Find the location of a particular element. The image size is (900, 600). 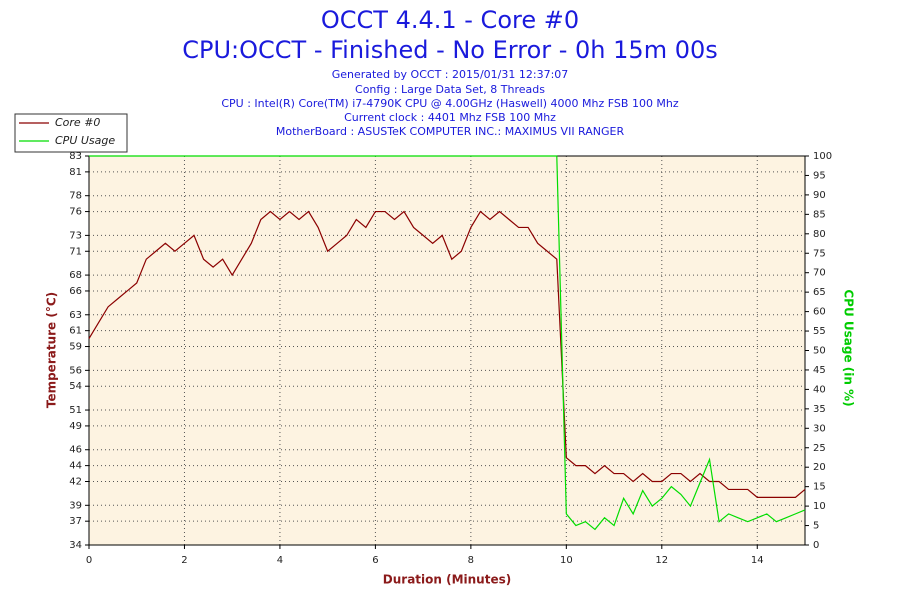

y2-tick-label: 15 is located at coordinates (819, 487).